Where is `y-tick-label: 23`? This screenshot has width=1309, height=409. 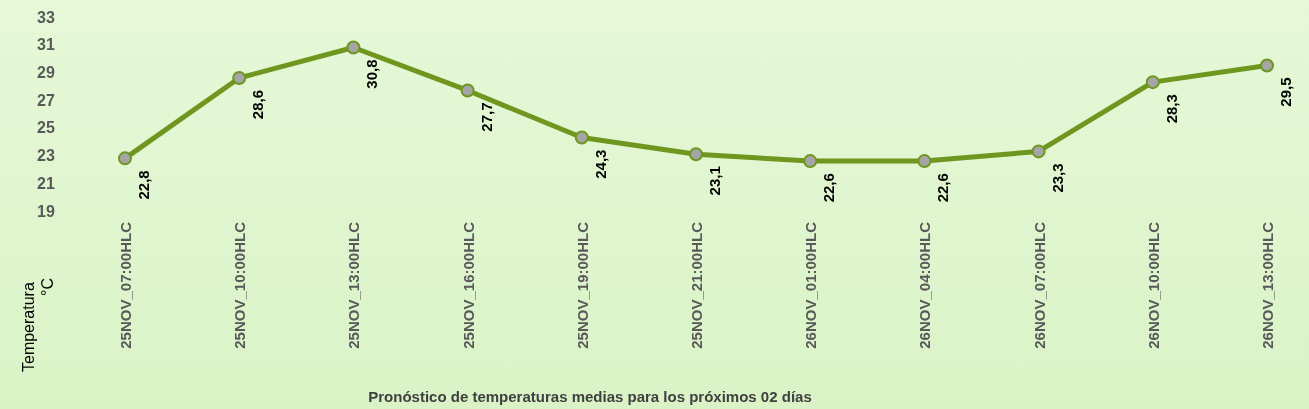 y-tick-label: 23 is located at coordinates (46, 156).